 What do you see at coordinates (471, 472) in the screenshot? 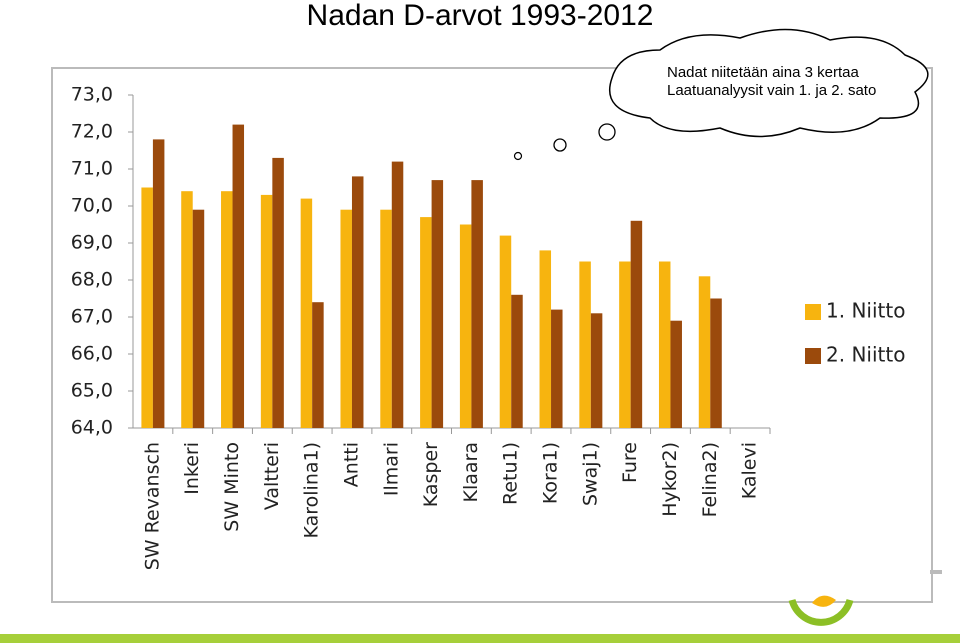
I see `x-tick-label: Klaara` at bounding box center [471, 472].